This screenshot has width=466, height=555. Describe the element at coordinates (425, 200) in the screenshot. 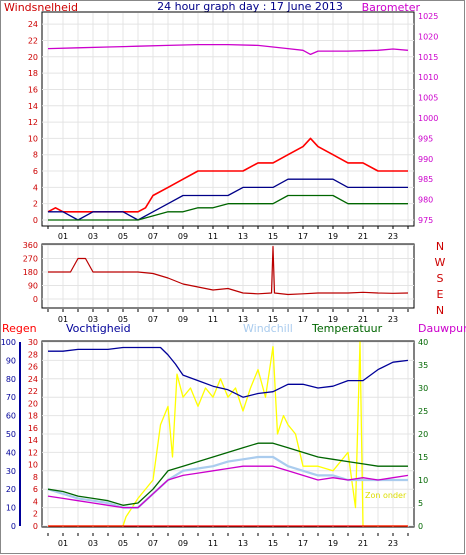

I see `barometer-tick-label: 980` at that location.